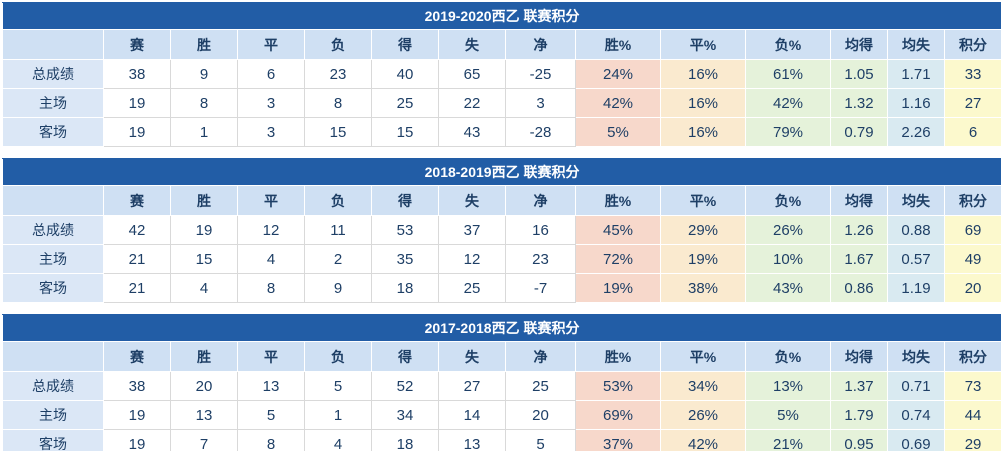  Describe the element at coordinates (788, 132) in the screenshot. I see `stat-cell: 79%` at that location.